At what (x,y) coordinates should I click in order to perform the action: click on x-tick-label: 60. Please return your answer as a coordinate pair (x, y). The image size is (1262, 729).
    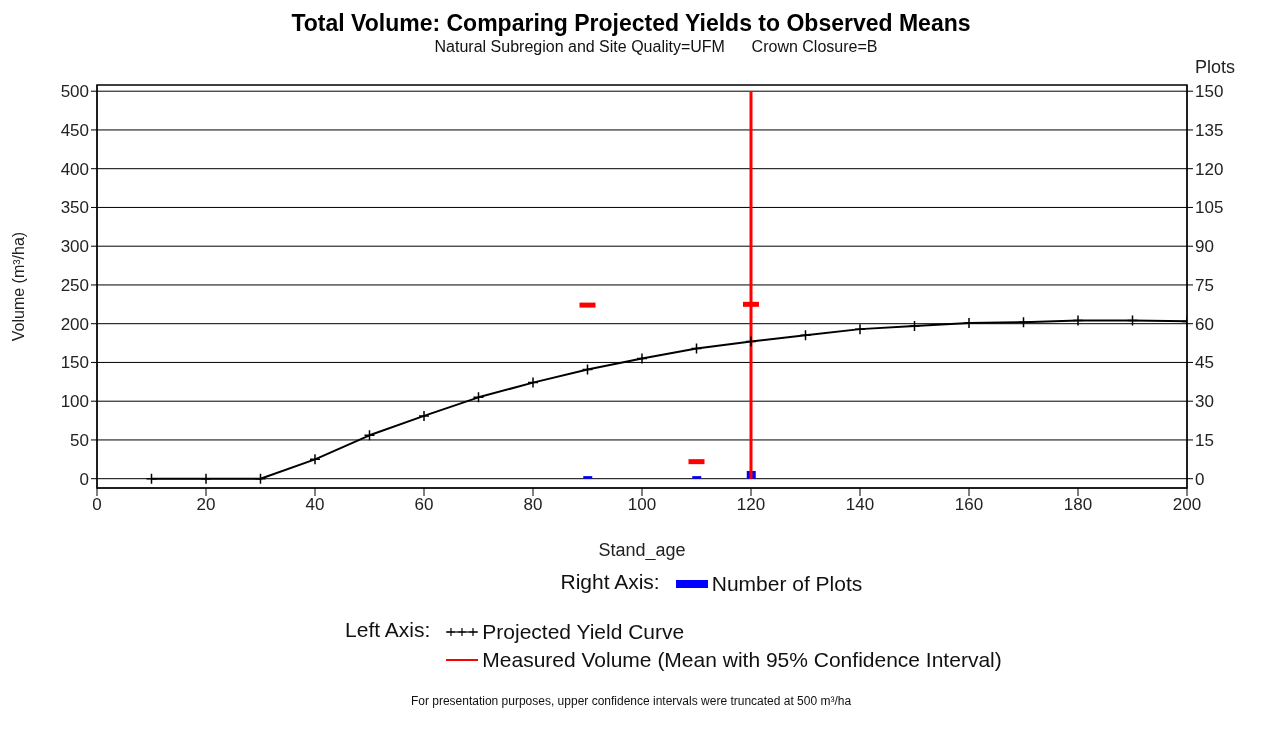
    Looking at the image, I should click on (424, 505).